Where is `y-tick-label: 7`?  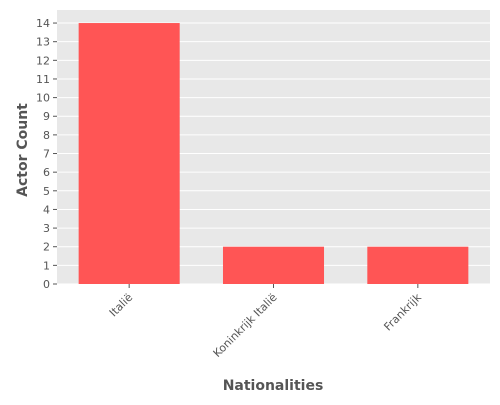
y-tick-label: 7 is located at coordinates (46, 154).